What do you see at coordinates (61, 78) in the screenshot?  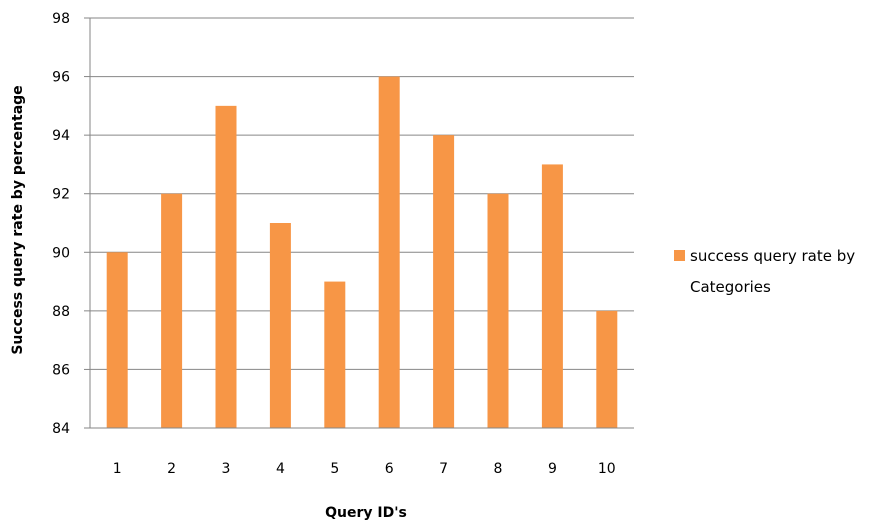 I see `y-tick-label: 96` at bounding box center [61, 78].